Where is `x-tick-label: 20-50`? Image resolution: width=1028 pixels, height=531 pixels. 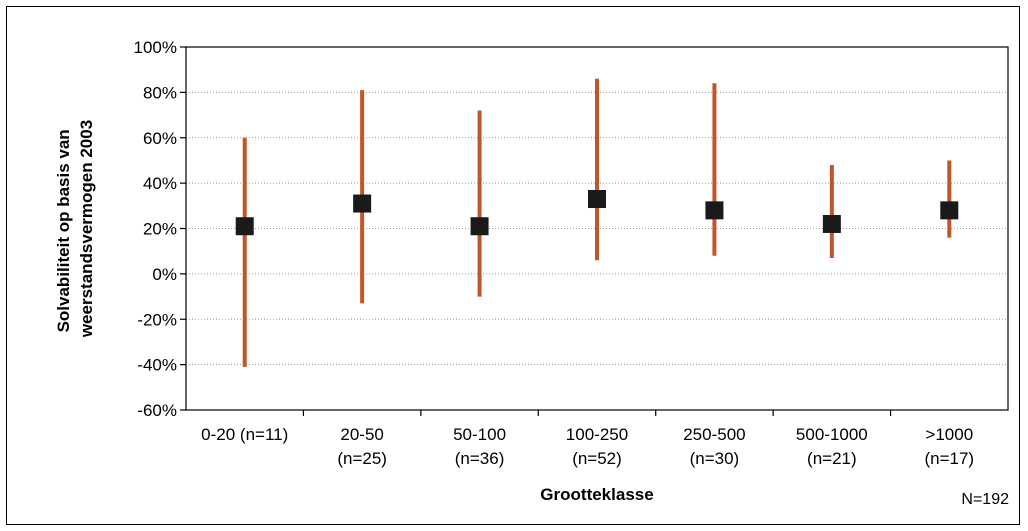 x-tick-label: 20-50 is located at coordinates (361, 434).